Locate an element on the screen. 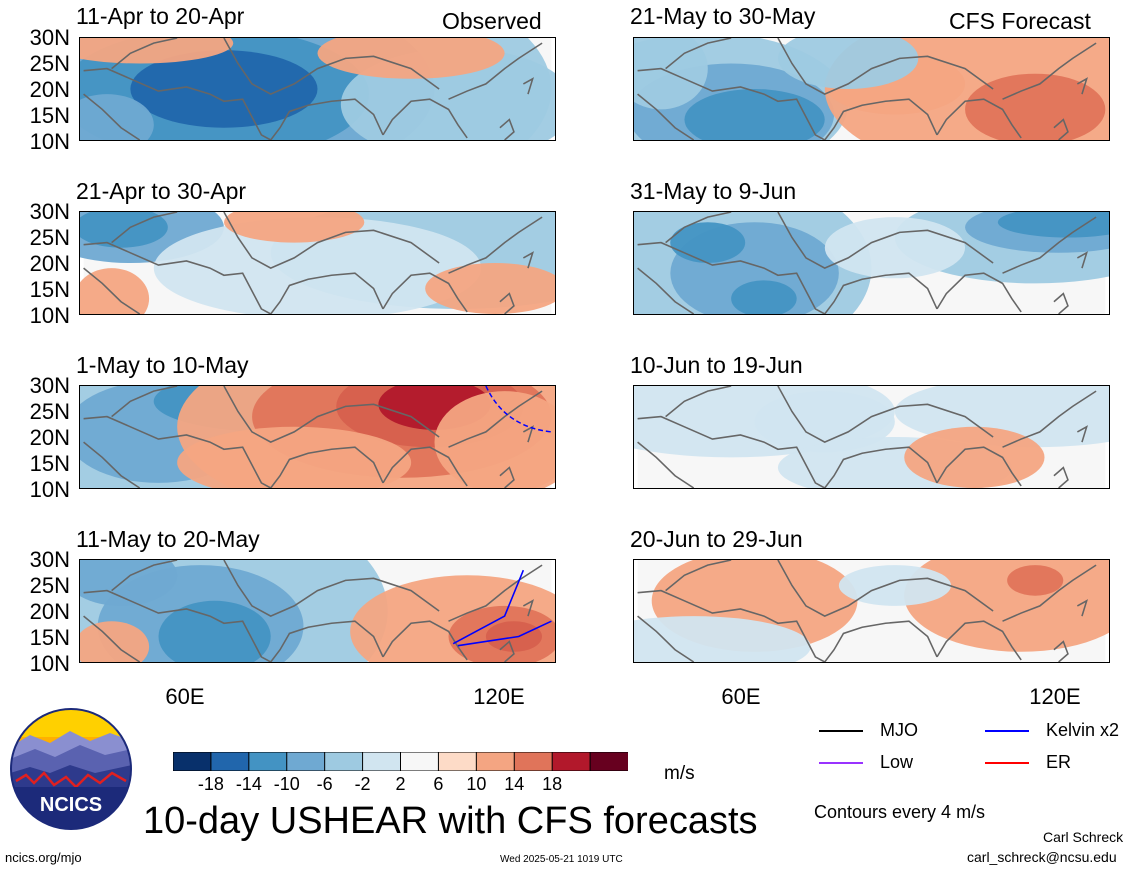 This screenshot has width=1135, height=872. lon-label-left-120e: 120E is located at coordinates (499, 696).